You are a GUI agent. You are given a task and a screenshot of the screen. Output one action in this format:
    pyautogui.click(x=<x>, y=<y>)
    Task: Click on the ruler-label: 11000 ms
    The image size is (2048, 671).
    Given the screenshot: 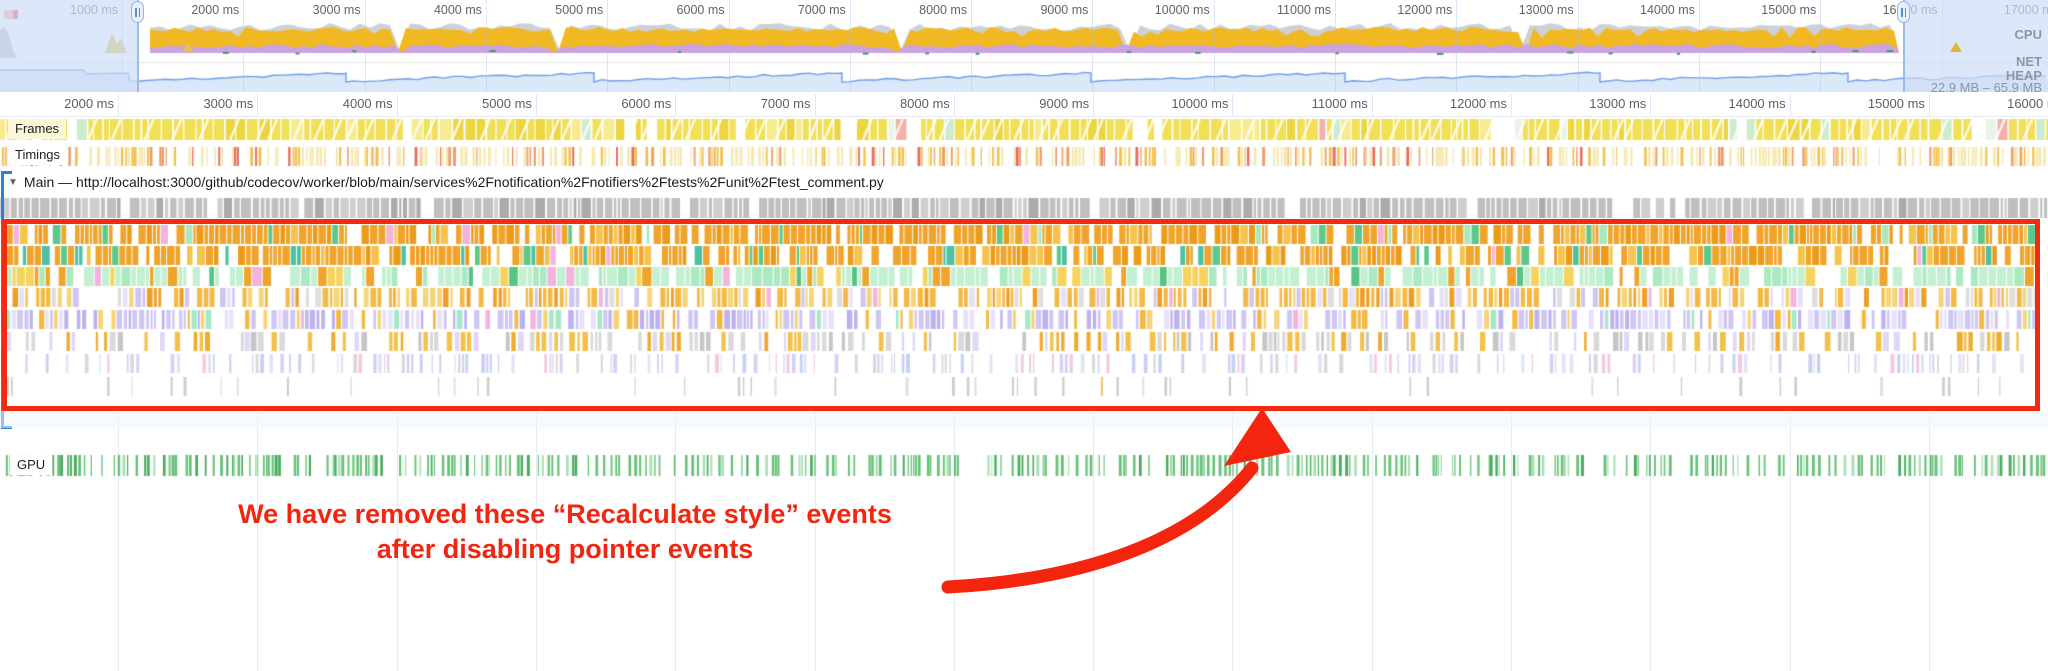 What is the action you would take?
    pyautogui.click(x=1339, y=103)
    